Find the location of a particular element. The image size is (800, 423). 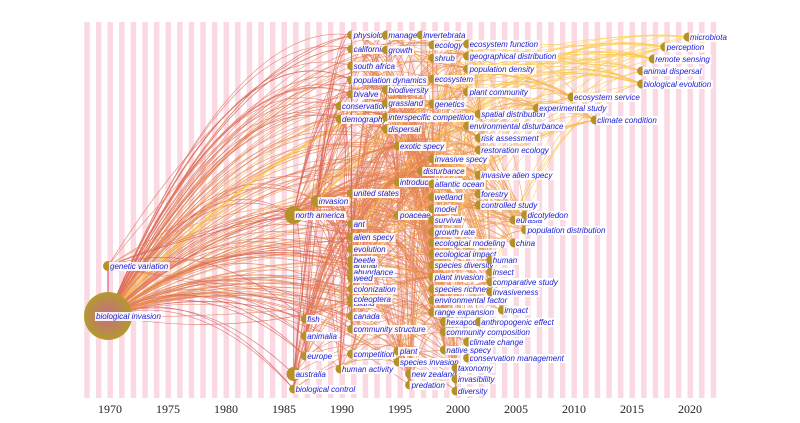

keyword-label: human is located at coordinates (505, 260).